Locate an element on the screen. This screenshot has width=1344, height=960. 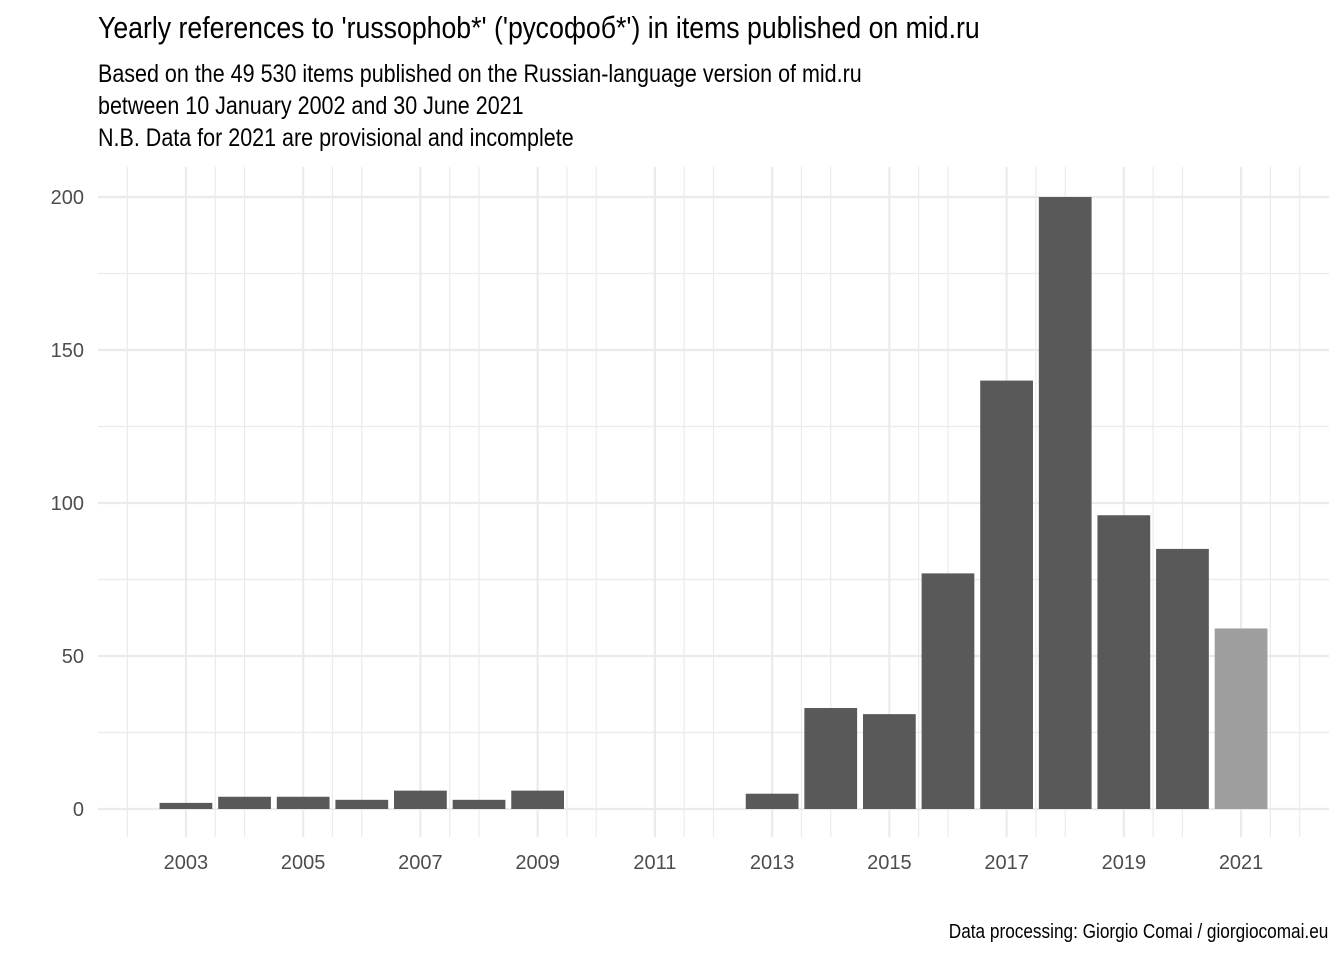
x-tick-label: 2019 is located at coordinates (1124, 863).